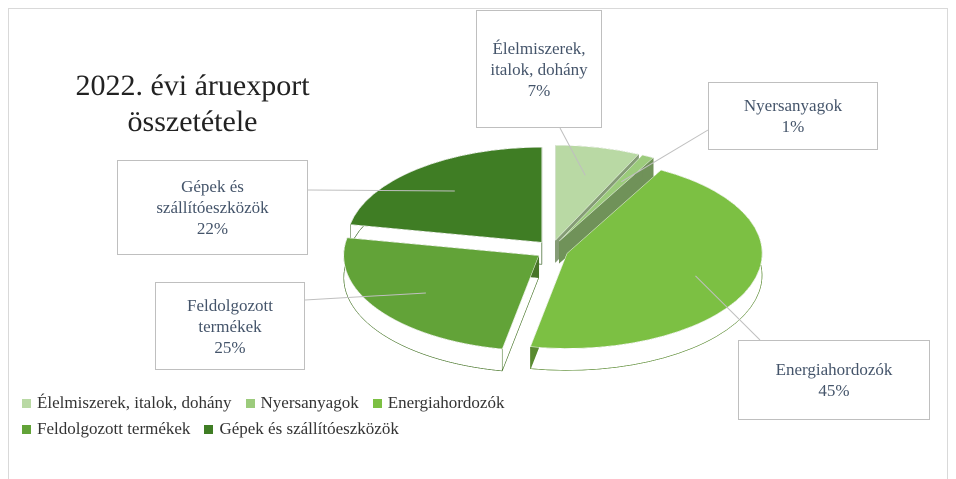 This screenshot has height=479, width=956. I want to click on legend-item: Energiahordozók, so click(438, 403).